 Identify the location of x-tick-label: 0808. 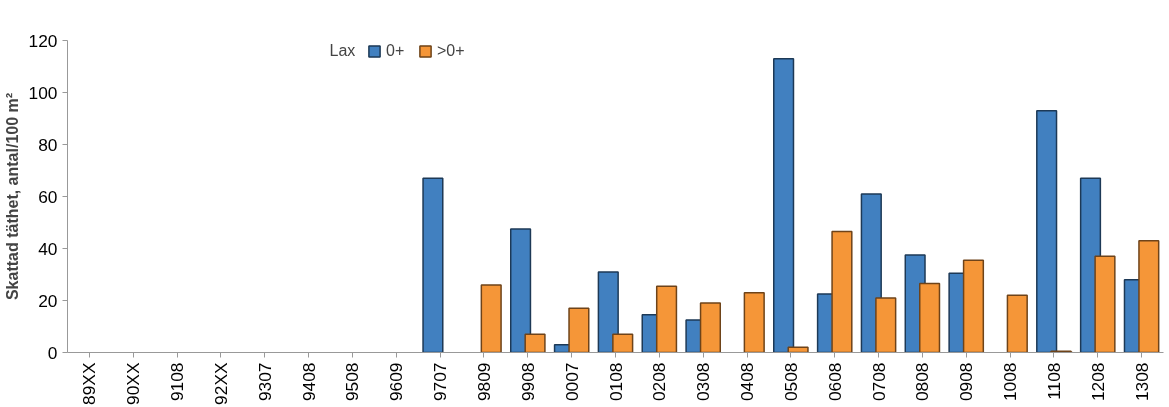
(922, 382).